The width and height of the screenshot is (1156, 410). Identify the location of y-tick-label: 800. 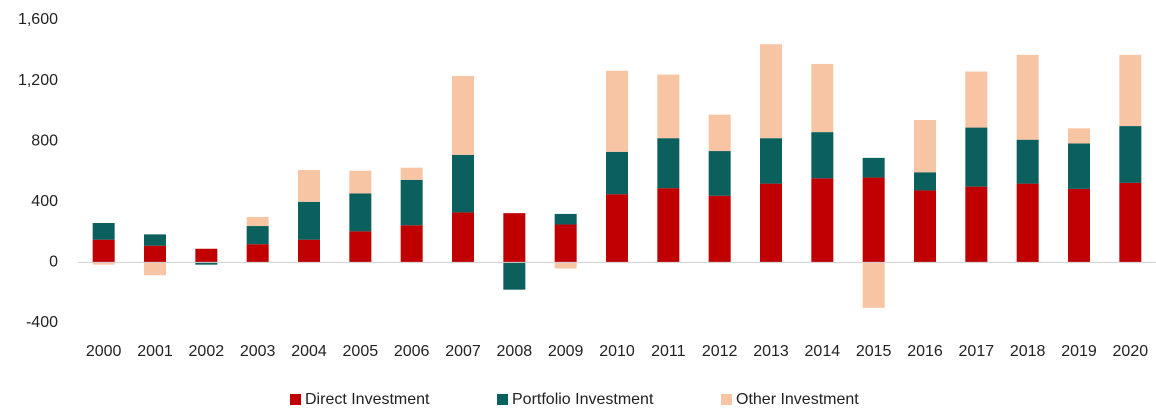
(44, 140).